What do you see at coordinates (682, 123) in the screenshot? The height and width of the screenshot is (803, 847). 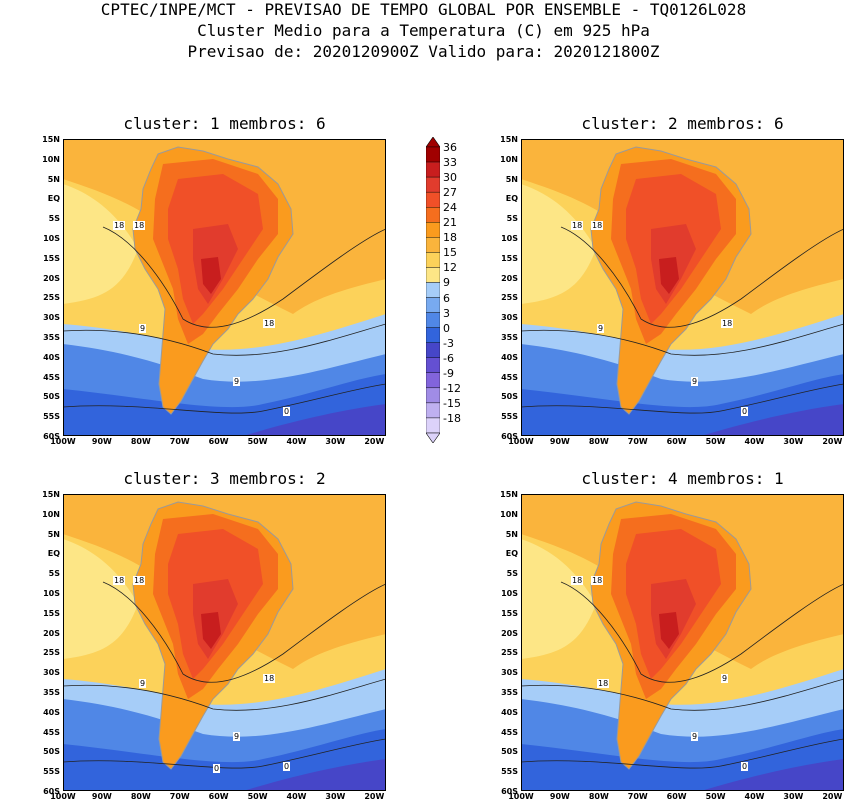 I see `panel-title-cluster-2: cluster: 2 membros: 6` at bounding box center [682, 123].